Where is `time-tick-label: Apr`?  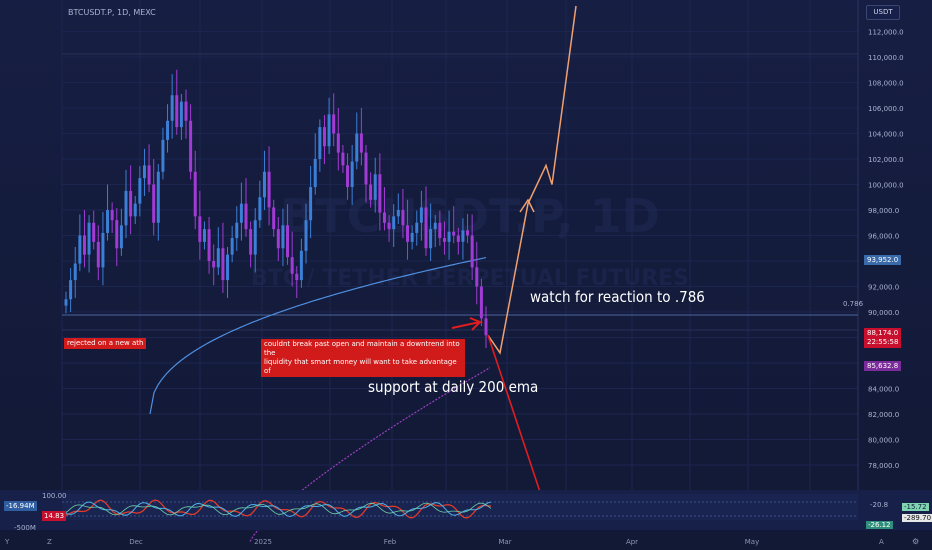
time-tick-label: Apr is located at coordinates (632, 542).